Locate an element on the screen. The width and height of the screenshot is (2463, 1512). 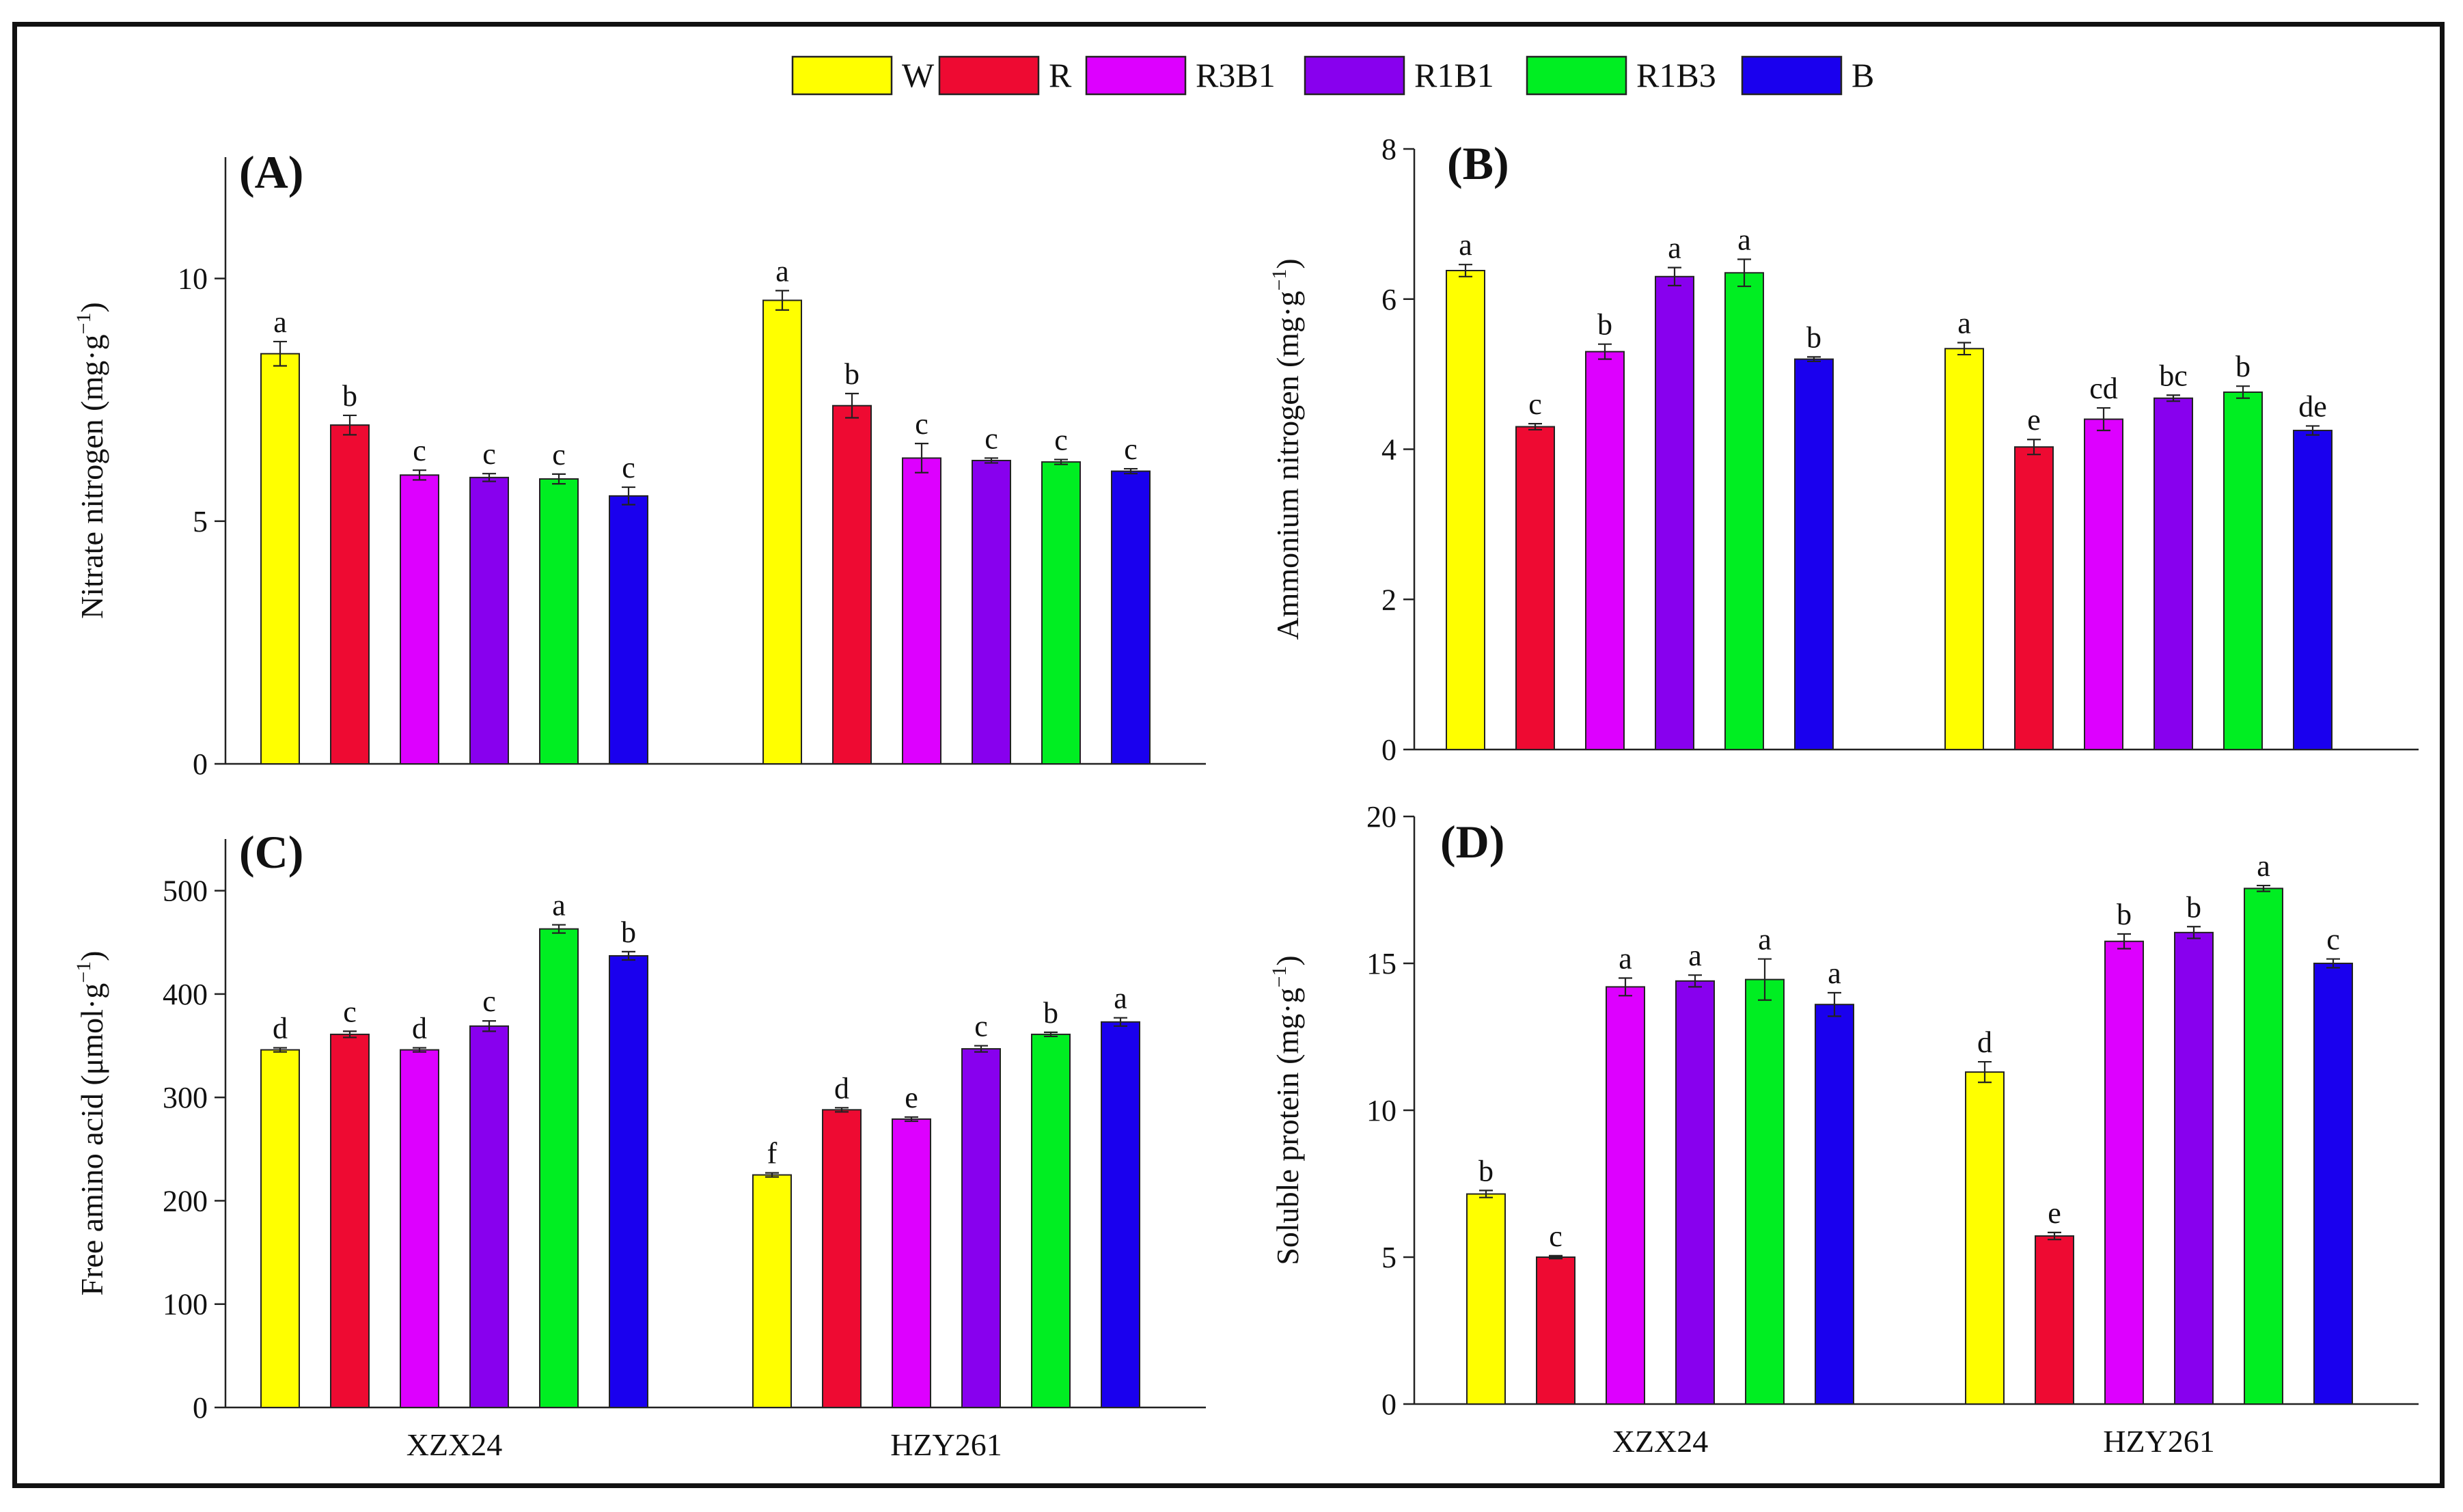
panel-label: (A) is located at coordinates (271, 172).